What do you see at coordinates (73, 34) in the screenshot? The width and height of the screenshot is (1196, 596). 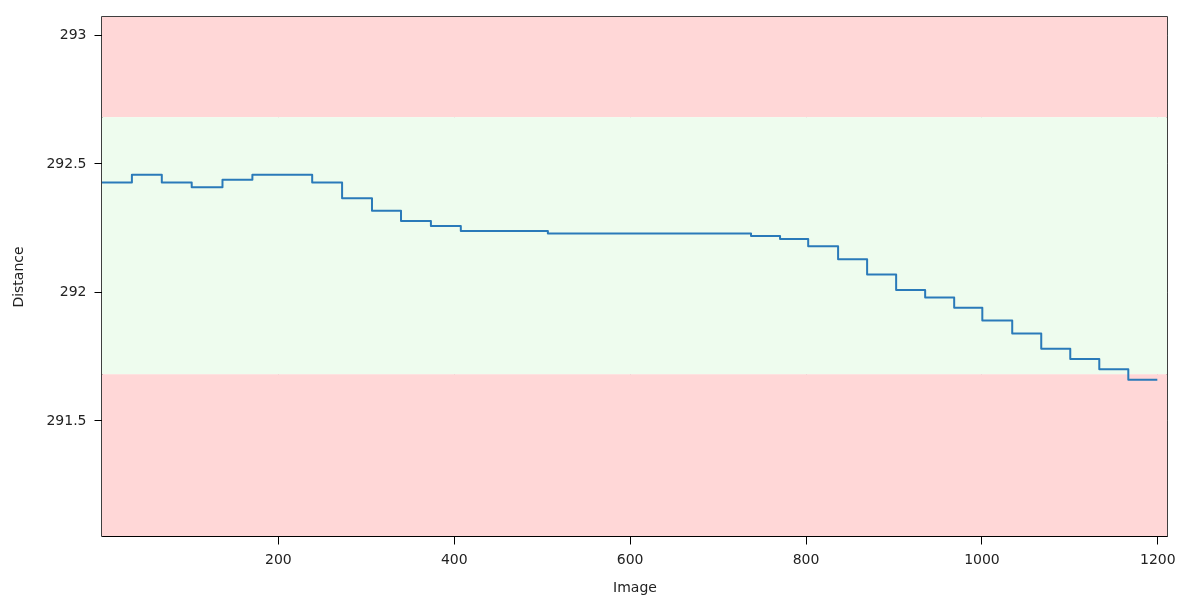 I see `y-tick-label: 293` at bounding box center [73, 34].